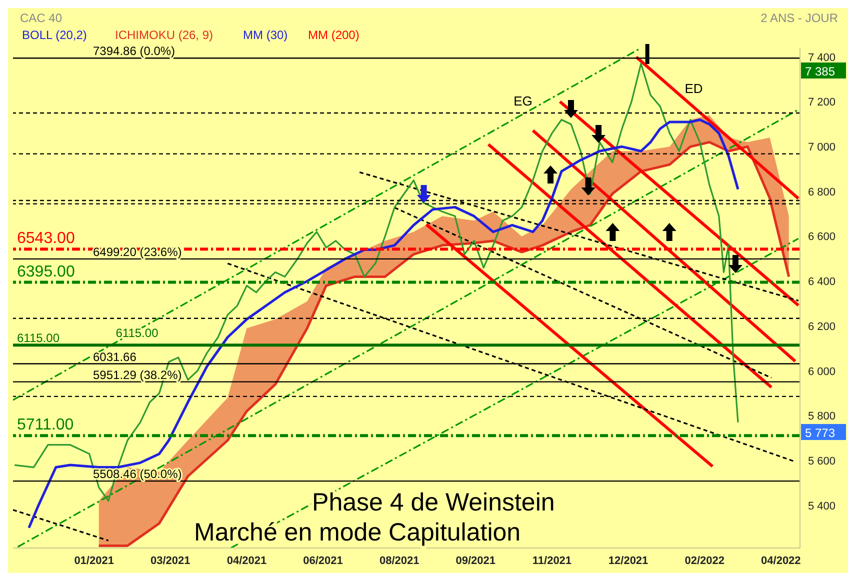  I want to click on annotation: EG, so click(523, 101).